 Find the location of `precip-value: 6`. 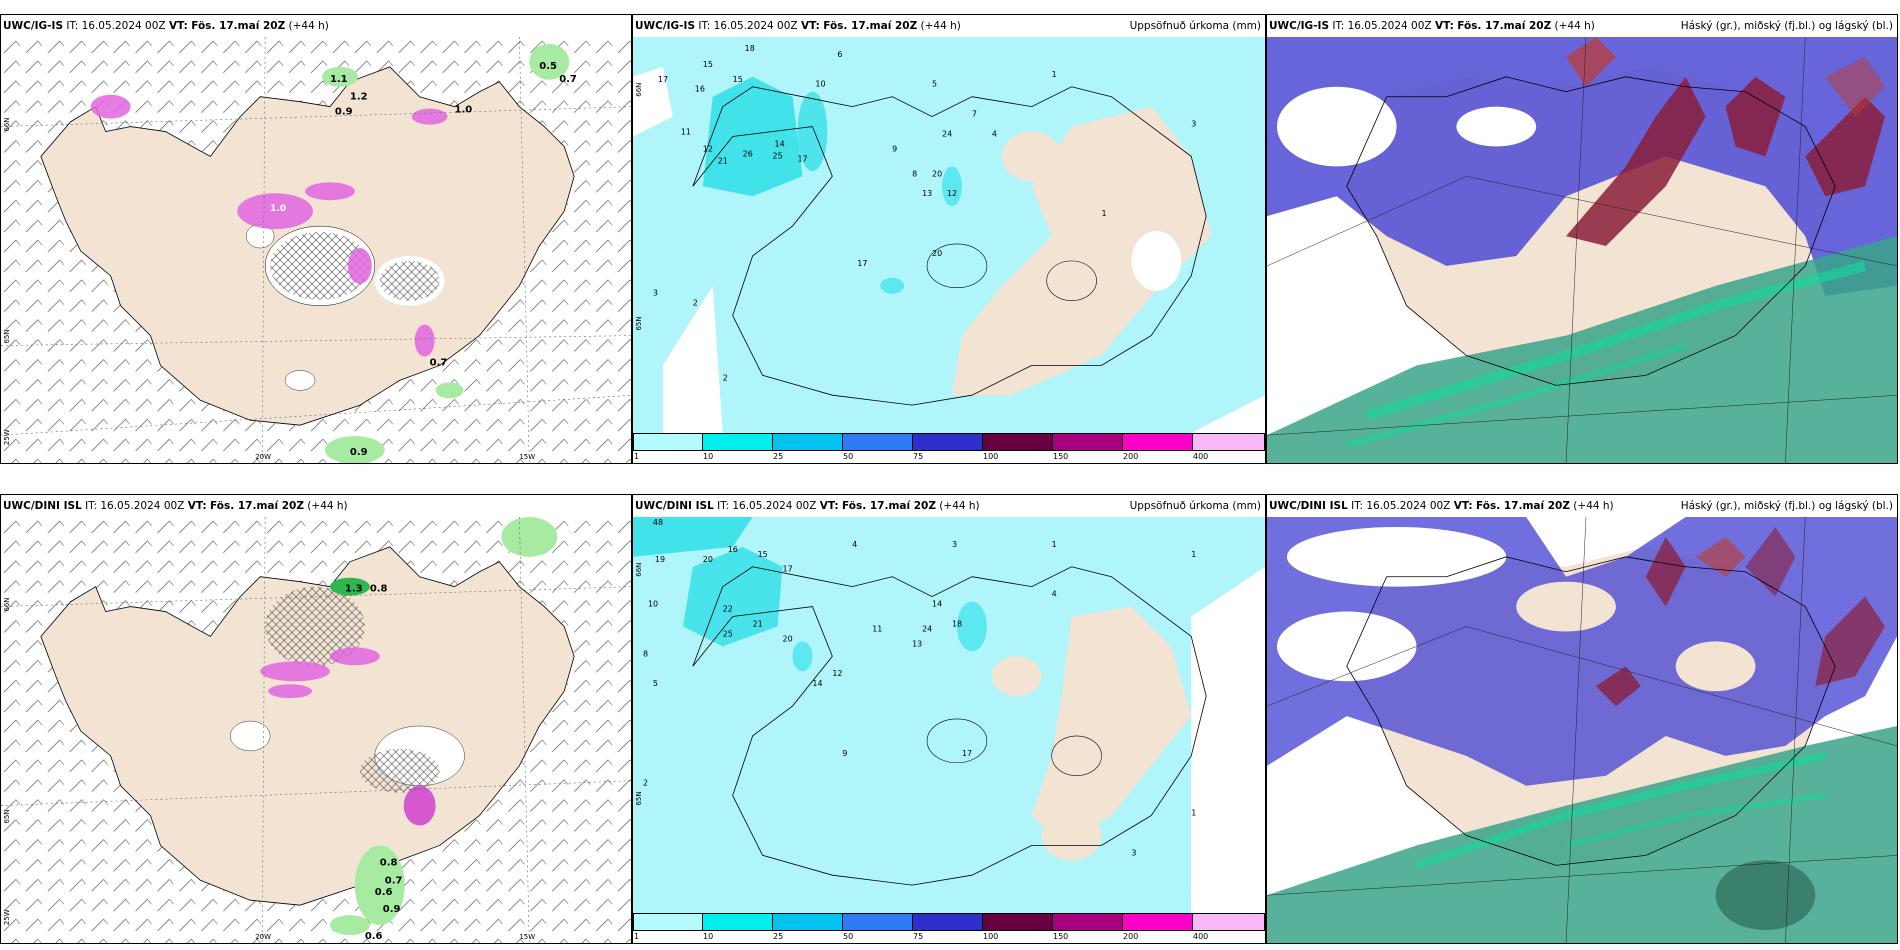

precip-value: 6 is located at coordinates (839, 54).